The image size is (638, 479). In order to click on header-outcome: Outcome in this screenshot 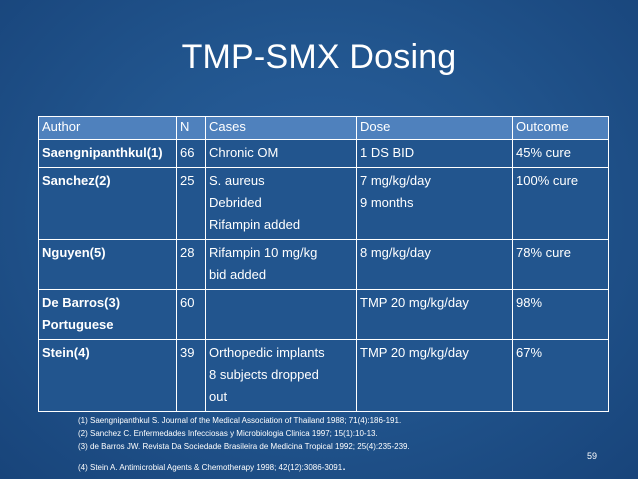, I will do `click(560, 128)`.